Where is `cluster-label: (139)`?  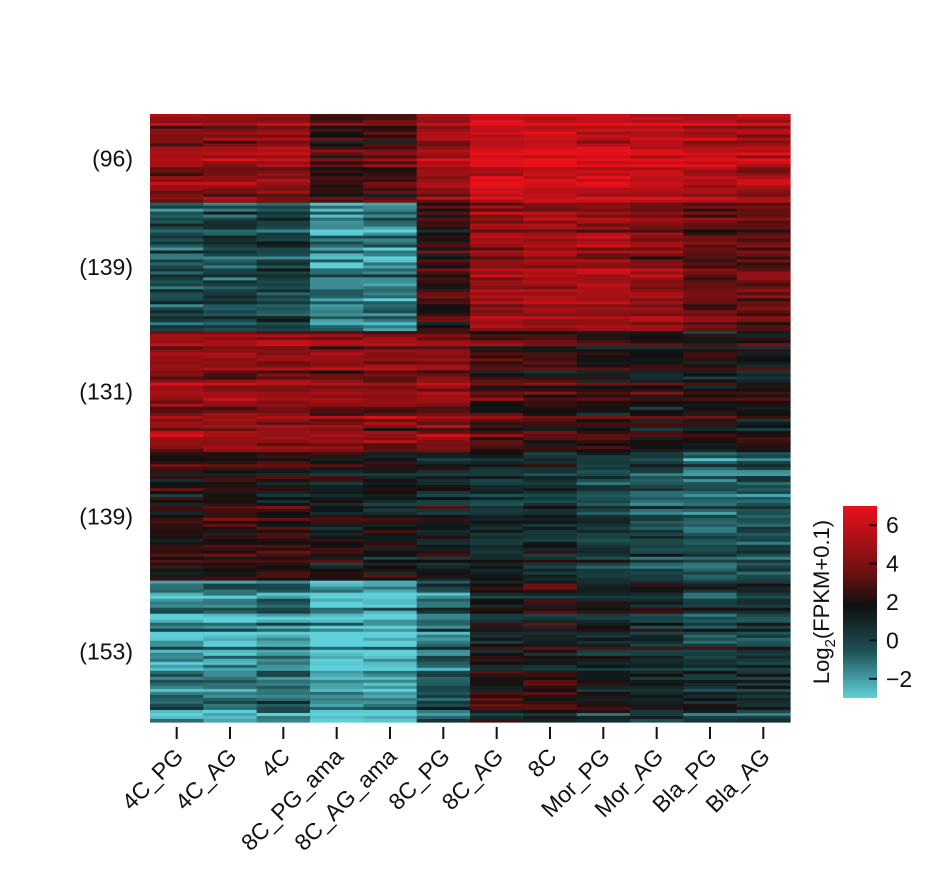
cluster-label: (139) is located at coordinates (106, 267).